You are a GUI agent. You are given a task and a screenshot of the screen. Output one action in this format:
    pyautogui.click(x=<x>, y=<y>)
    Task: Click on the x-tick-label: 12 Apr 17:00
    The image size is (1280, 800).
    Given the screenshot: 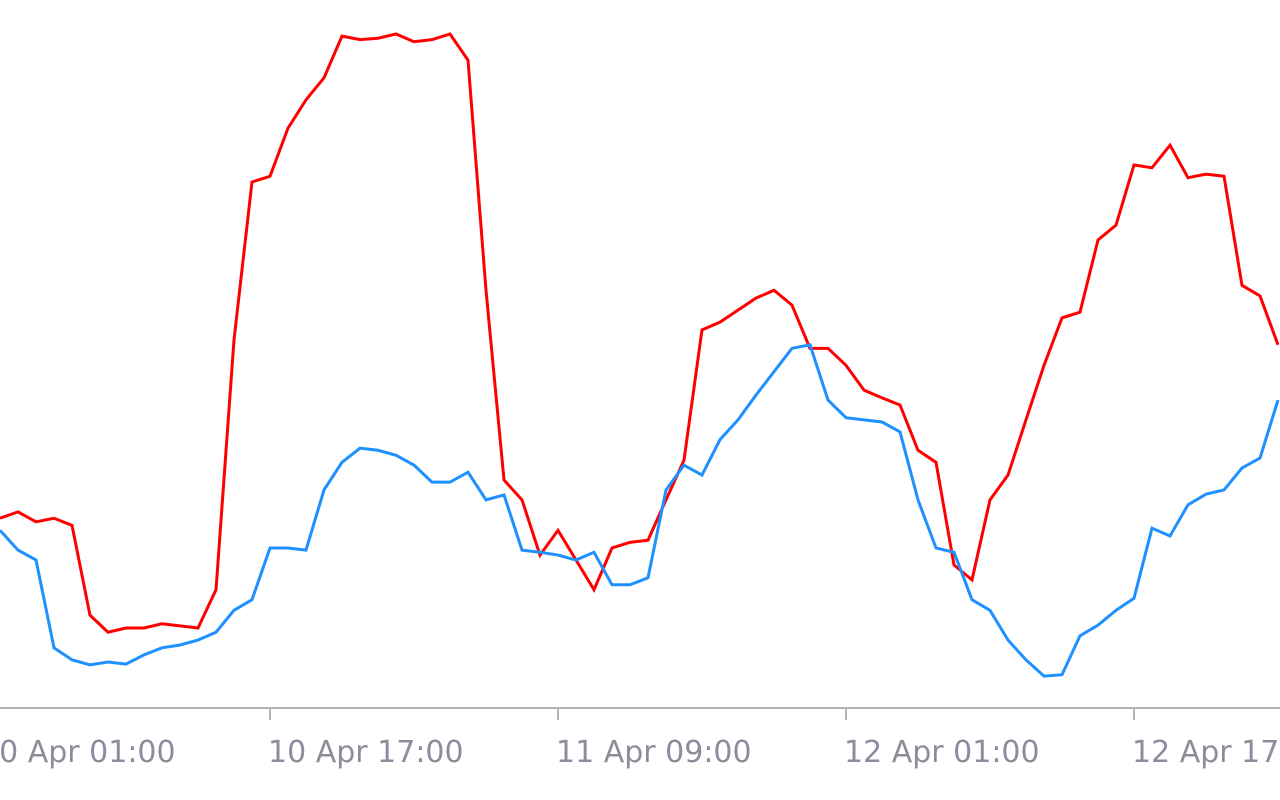 What is the action you would take?
    pyautogui.click(x=1206, y=752)
    